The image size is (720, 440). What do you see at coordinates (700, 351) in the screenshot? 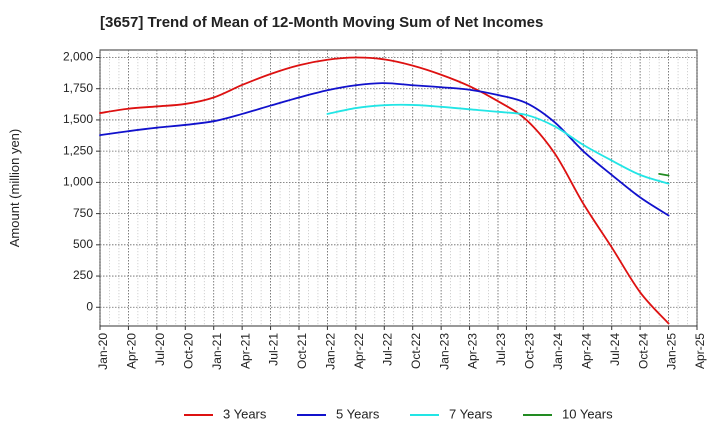
I see `x-tick-label: Apr-25` at bounding box center [700, 351].